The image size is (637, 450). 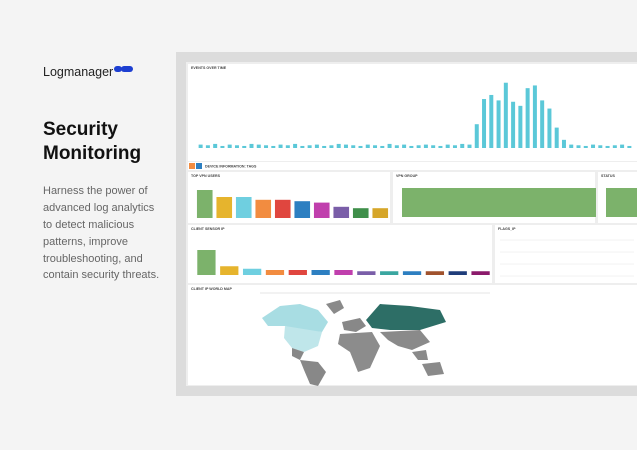 What do you see at coordinates (95, 191) in the screenshot?
I see `description-line: Harness the power of` at bounding box center [95, 191].